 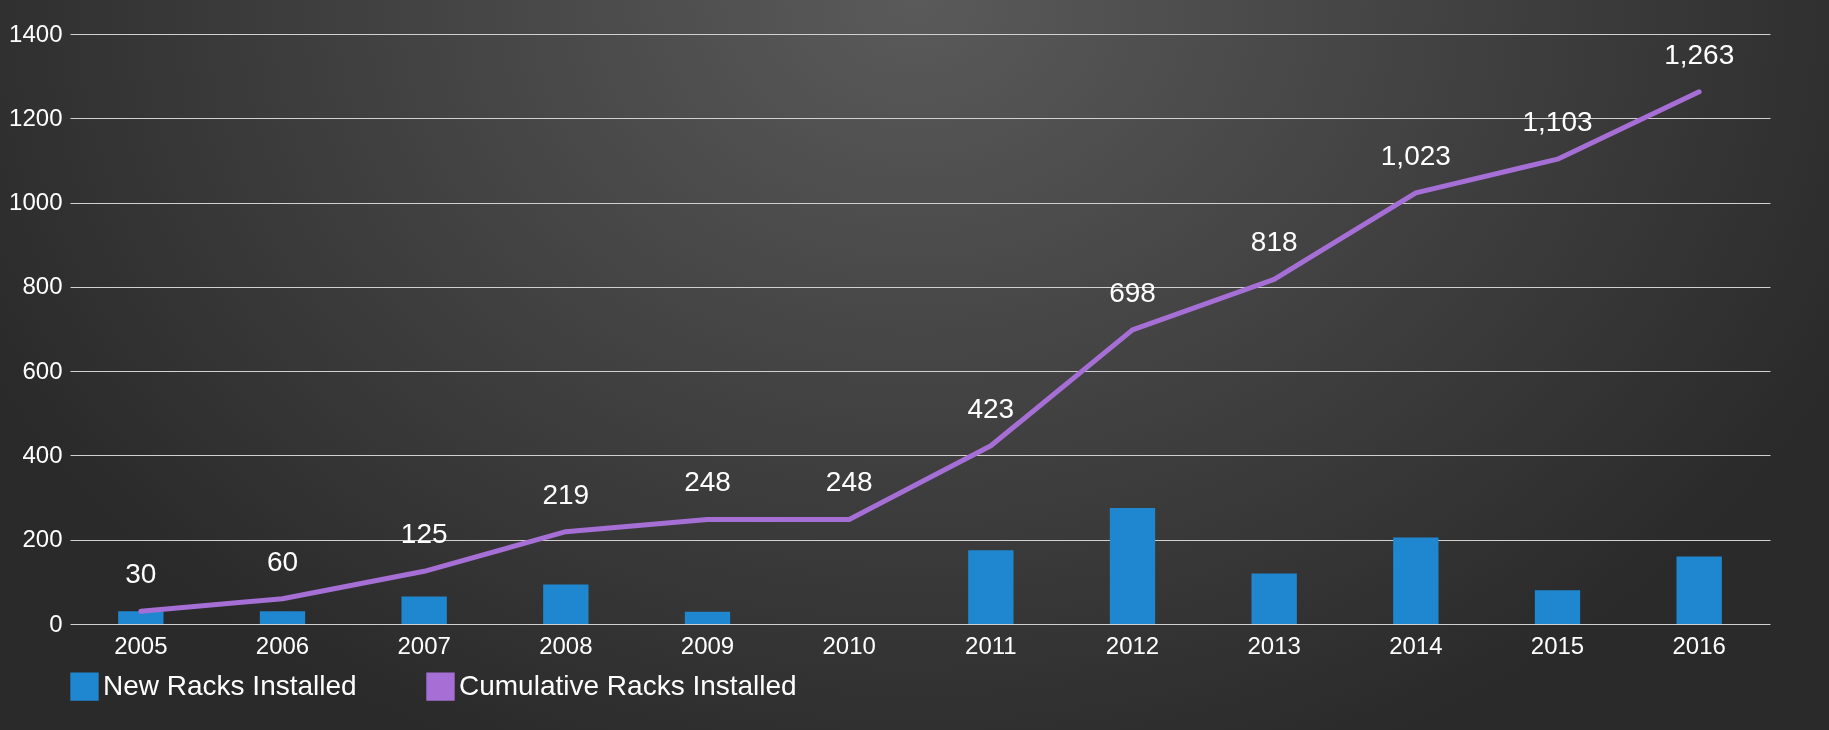 What do you see at coordinates (1274, 645) in the screenshot?
I see `x-tick-label: 2013` at bounding box center [1274, 645].